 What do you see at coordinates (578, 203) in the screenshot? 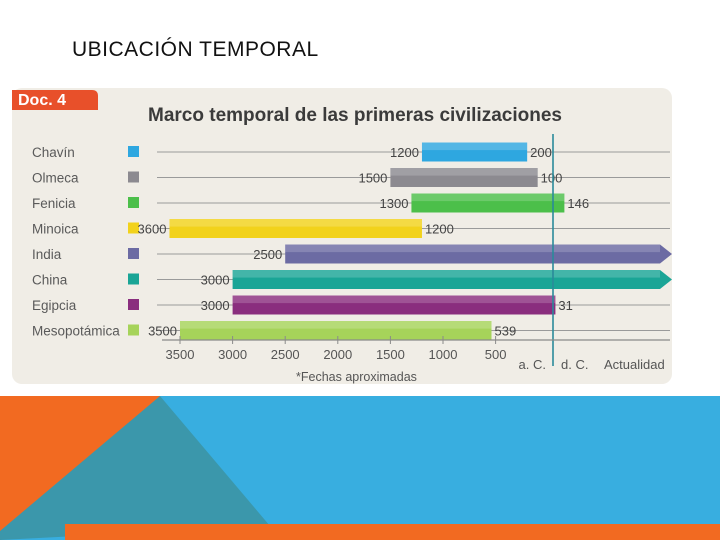
I see `end-label: 146` at bounding box center [578, 203].